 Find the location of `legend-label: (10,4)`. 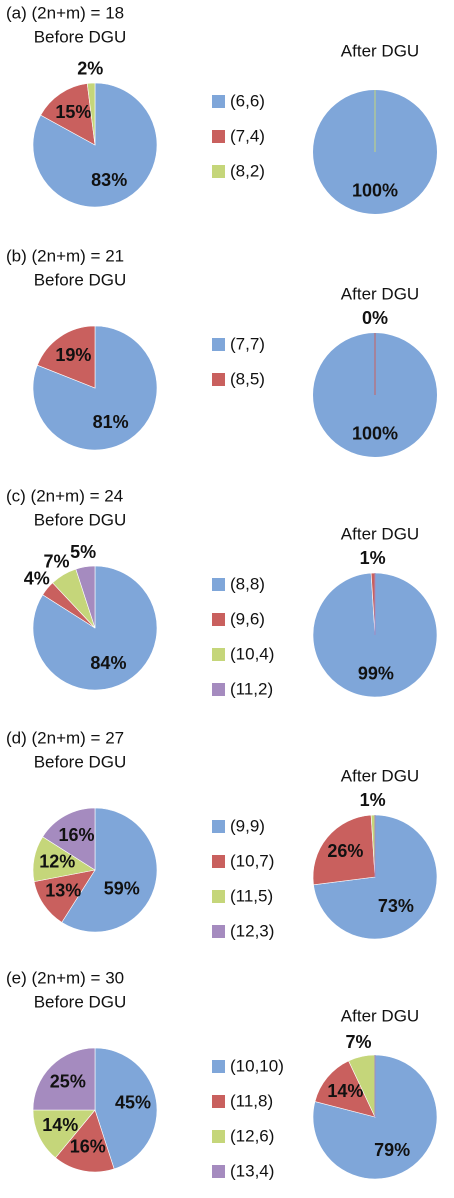

legend-label: (10,4) is located at coordinates (252, 653).